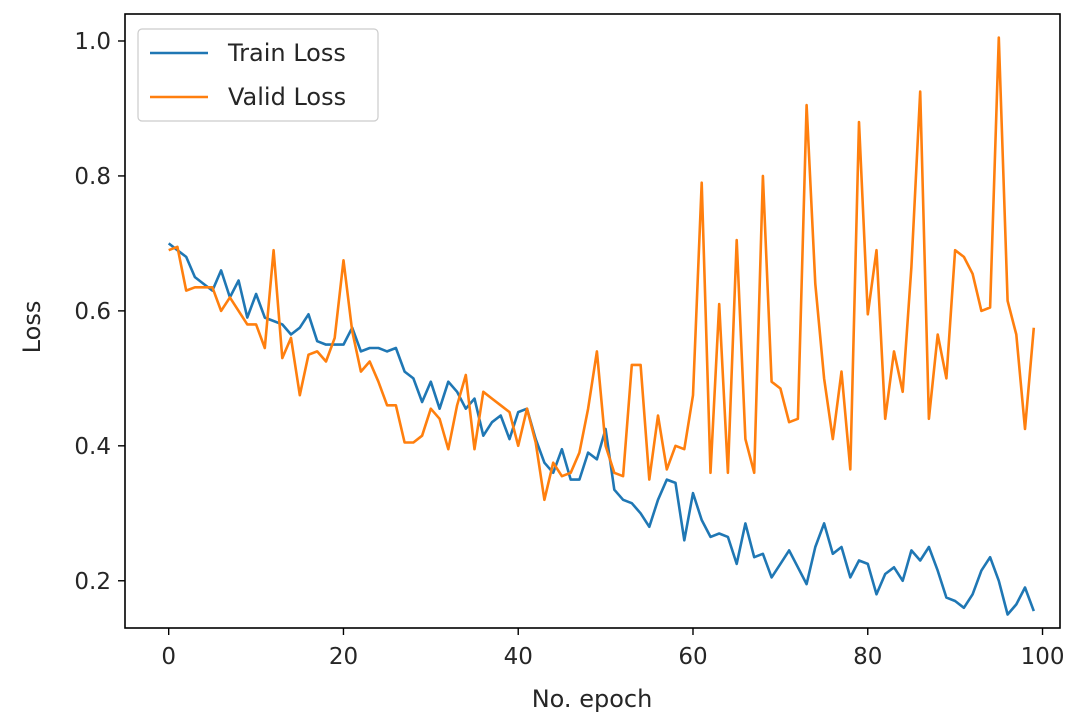 Image resolution: width=1079 pixels, height=718 pixels. Describe the element at coordinates (1043, 657) in the screenshot. I see `x-tick-label: 100` at that location.